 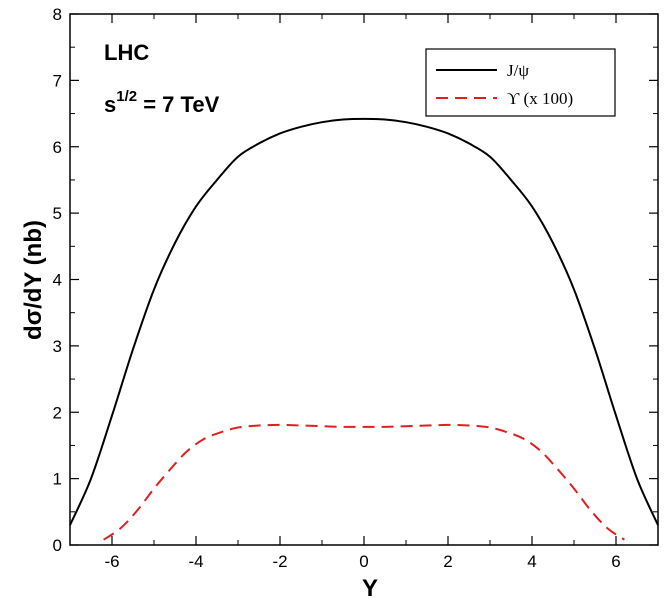 I want to click on annotation-s: s, so click(x=110, y=104).